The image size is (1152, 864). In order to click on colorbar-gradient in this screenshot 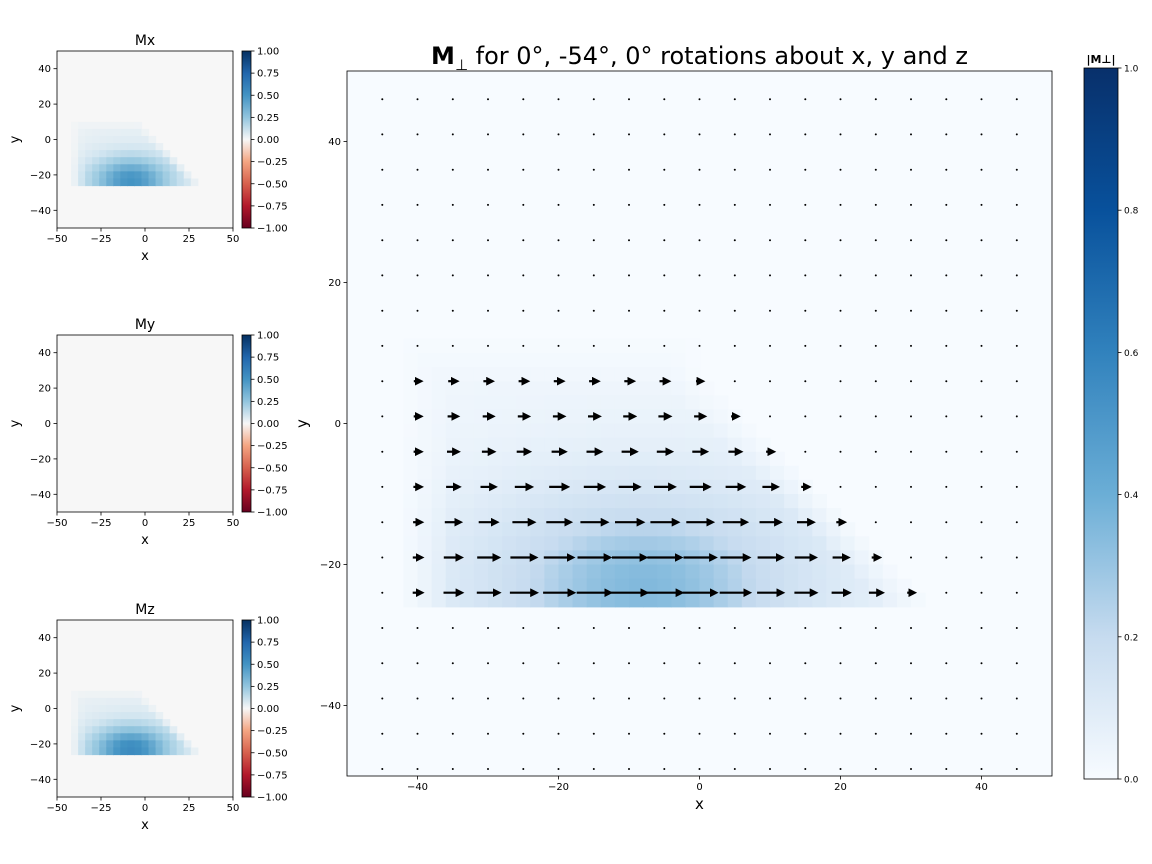, I will do `click(246, 423)`.